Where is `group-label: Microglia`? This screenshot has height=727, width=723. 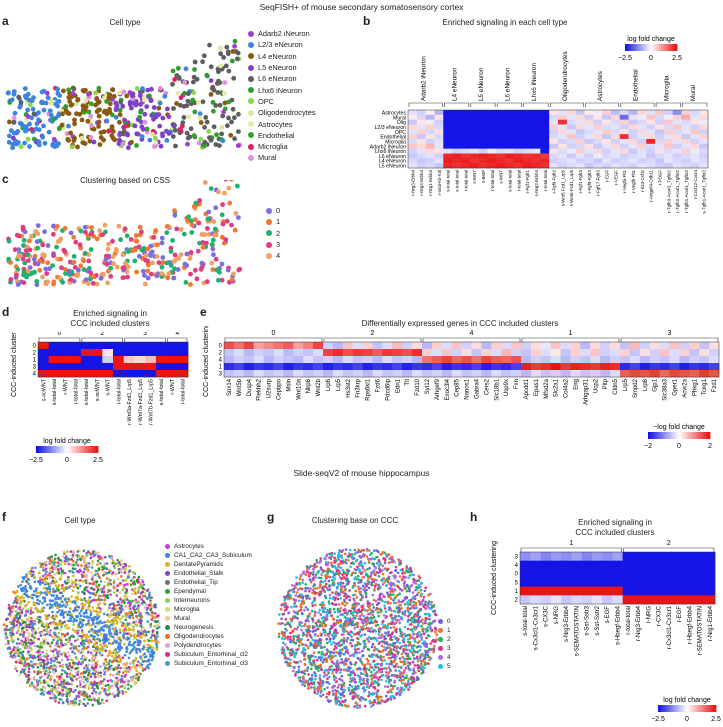 group-label: Microglia is located at coordinates (666, 88).